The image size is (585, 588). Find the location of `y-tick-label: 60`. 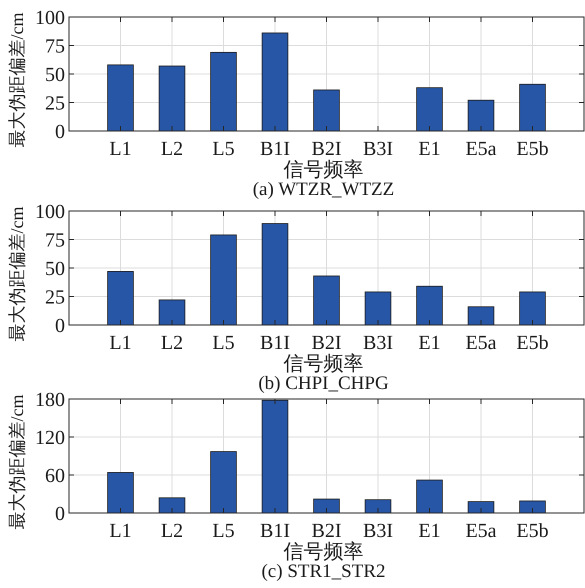

y-tick-label: 60 is located at coordinates (55, 476).